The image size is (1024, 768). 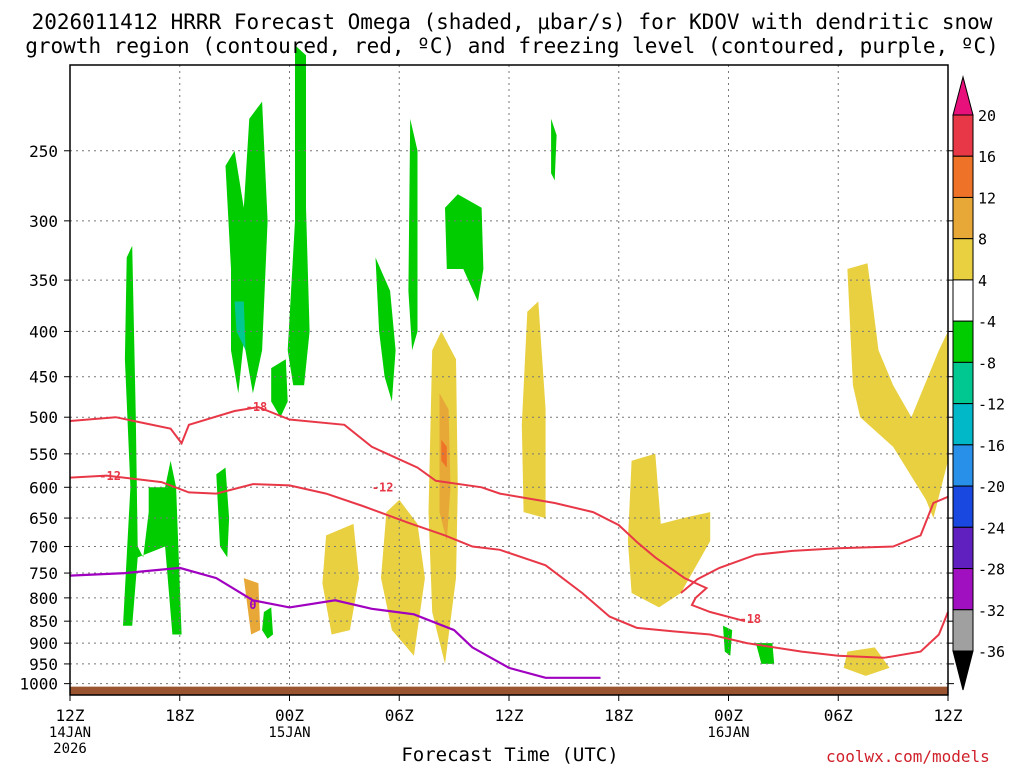 What do you see at coordinates (43, 280) in the screenshot?
I see `y-tick-label: 350` at bounding box center [43, 280].